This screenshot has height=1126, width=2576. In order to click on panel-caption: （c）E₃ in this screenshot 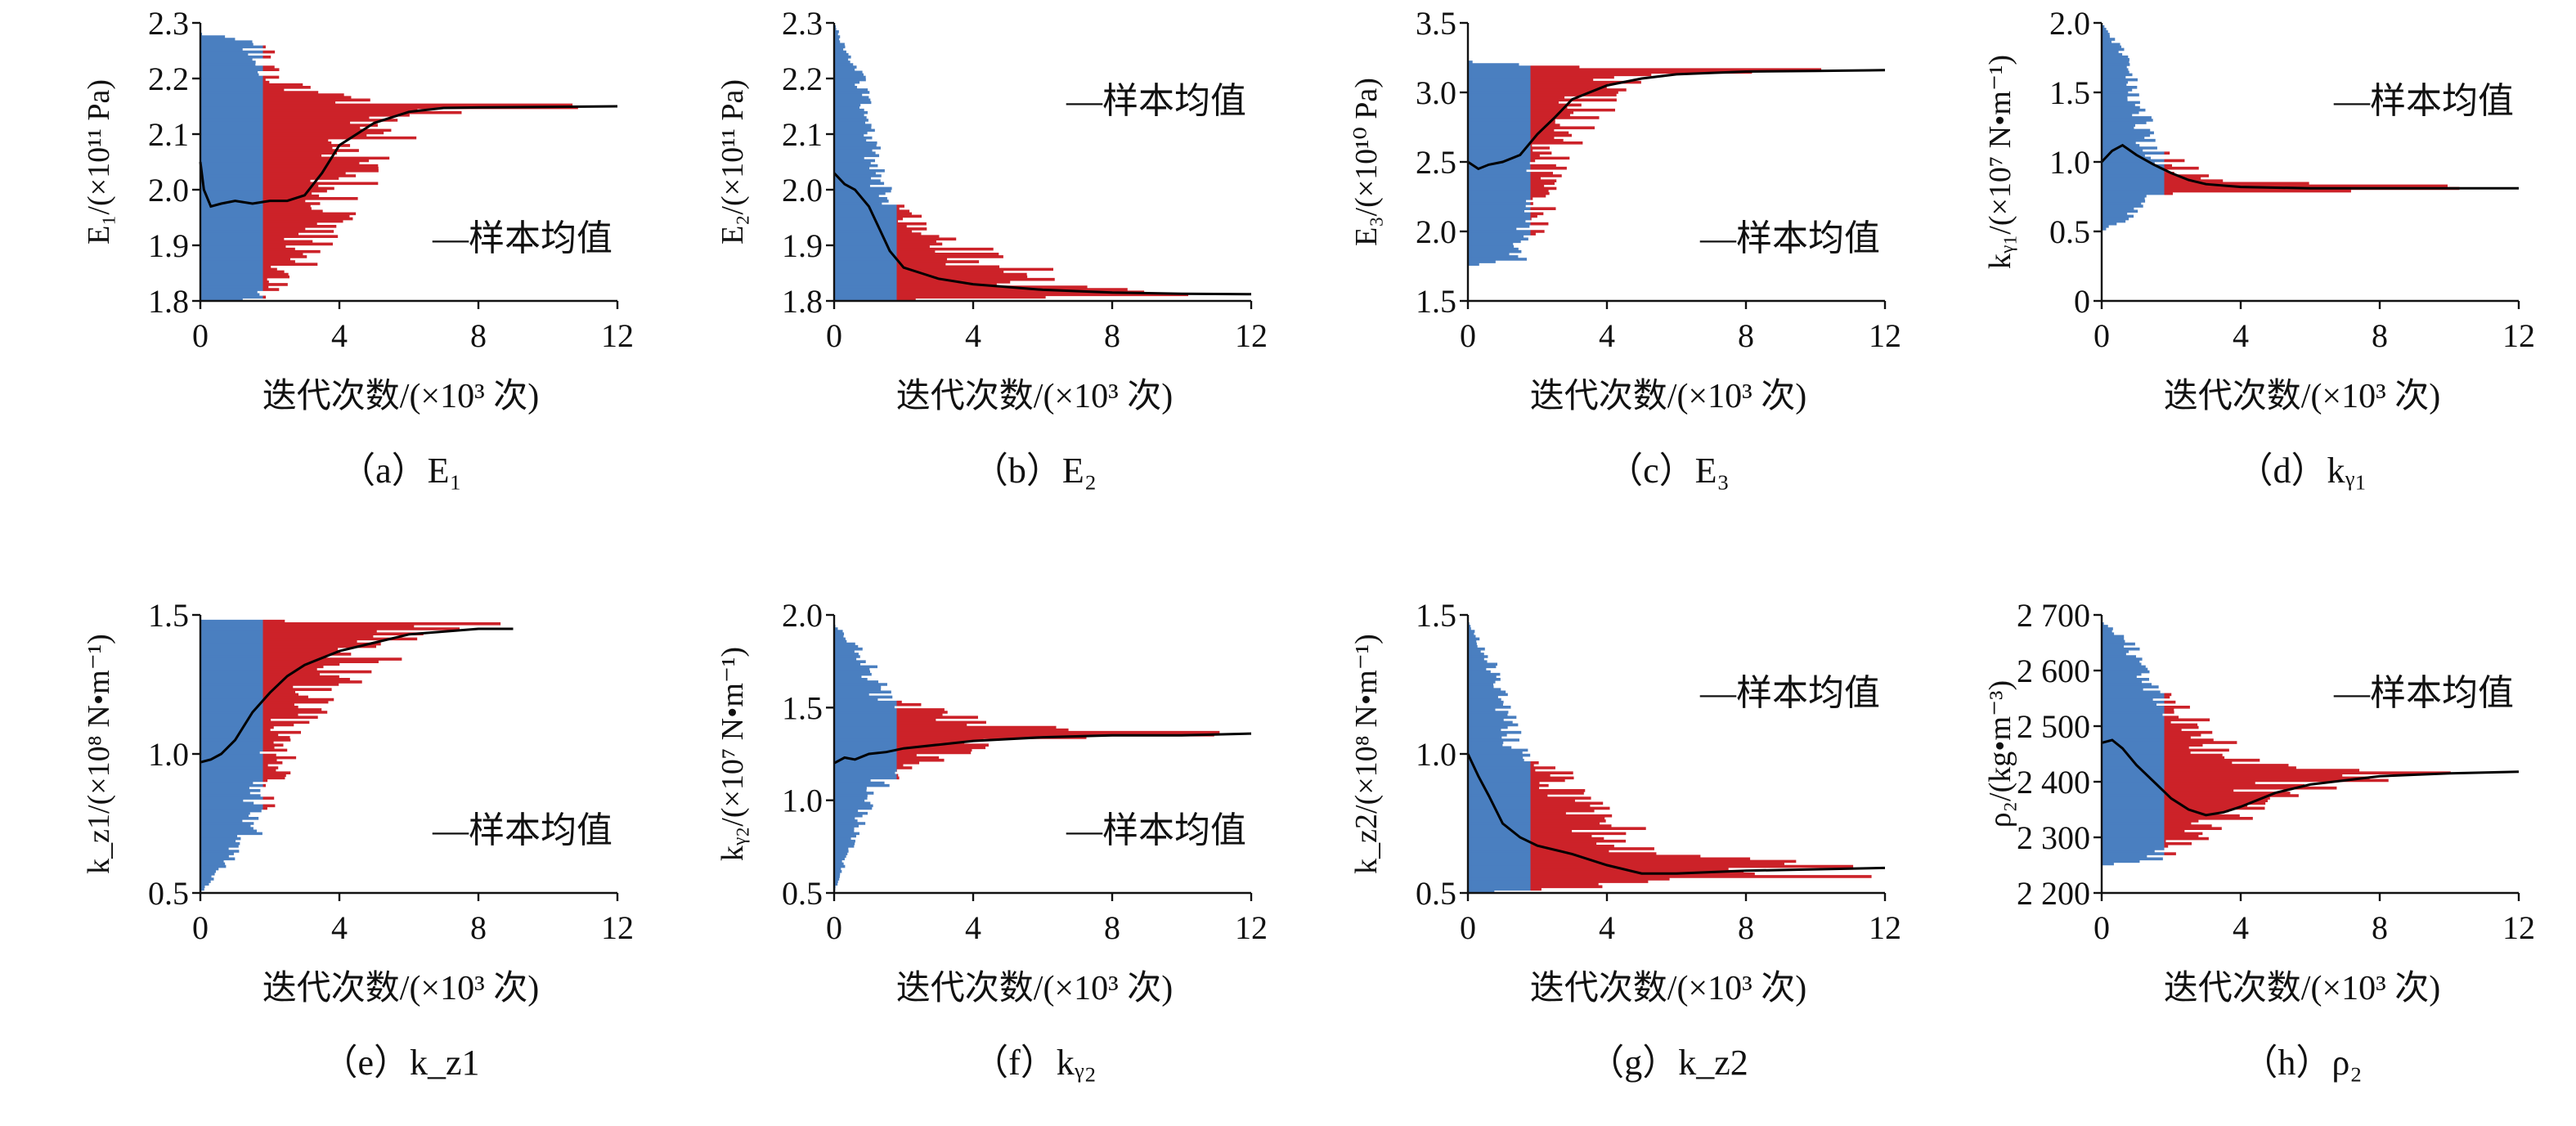, I will do `click(1668, 471)`.